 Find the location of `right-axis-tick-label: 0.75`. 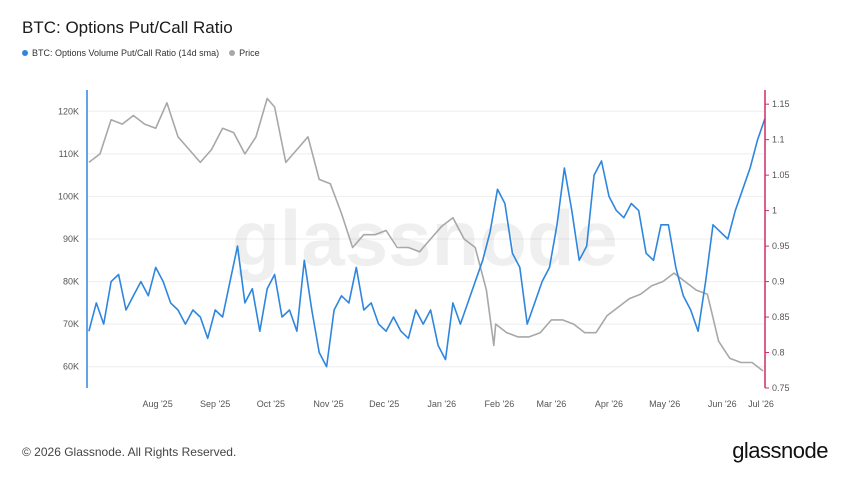

right-axis-tick-label: 0.75 is located at coordinates (781, 388).